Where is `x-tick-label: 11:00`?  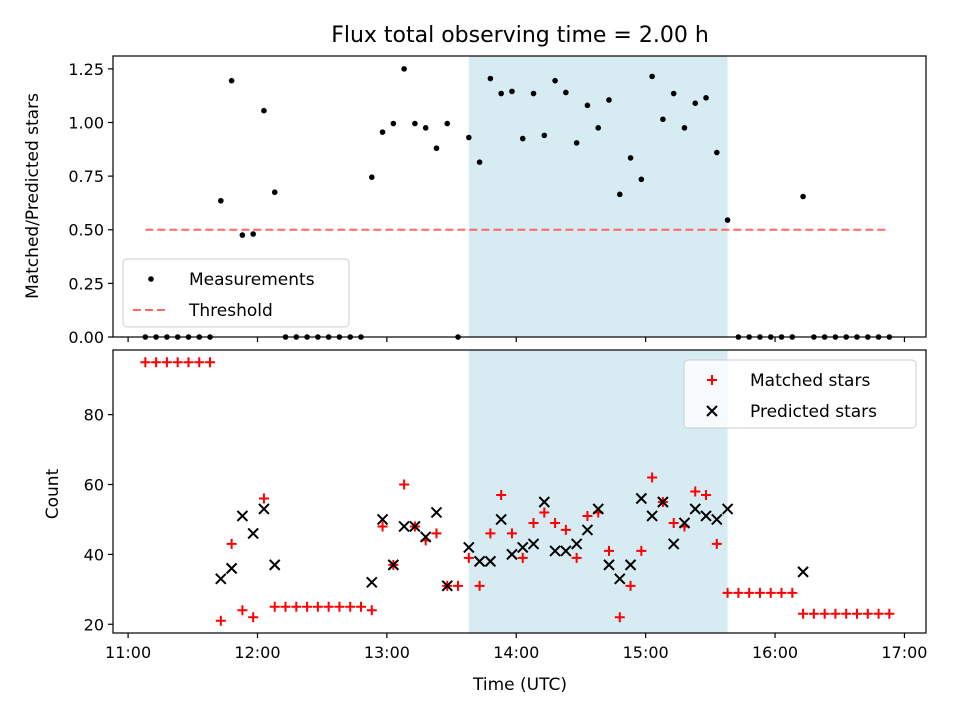 x-tick-label: 11:00 is located at coordinates (128, 652).